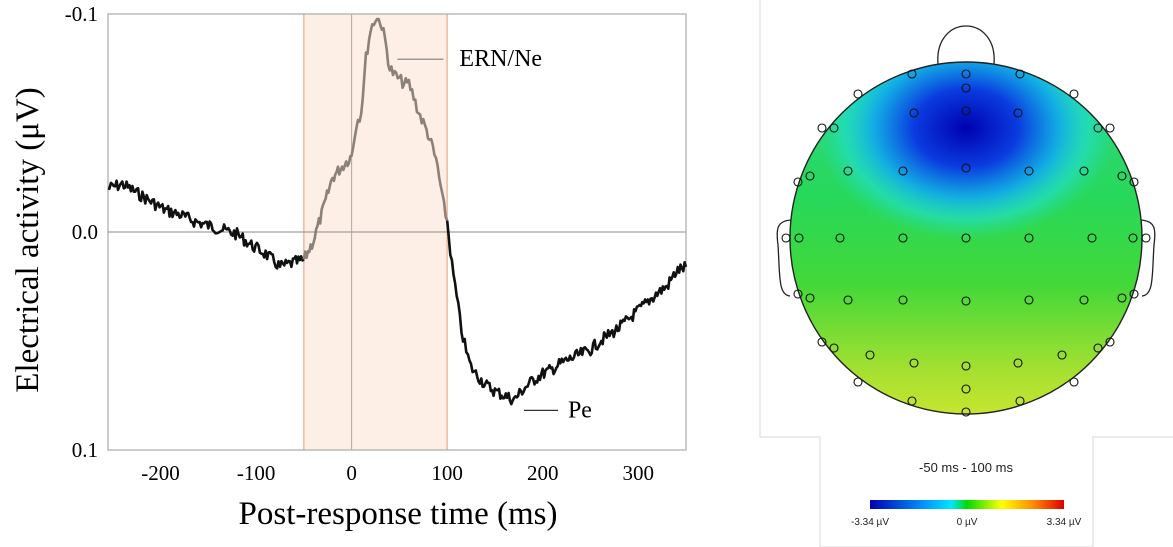 The image size is (1173, 547). I want to click on ern-label: ERN/Ne, so click(500, 59).